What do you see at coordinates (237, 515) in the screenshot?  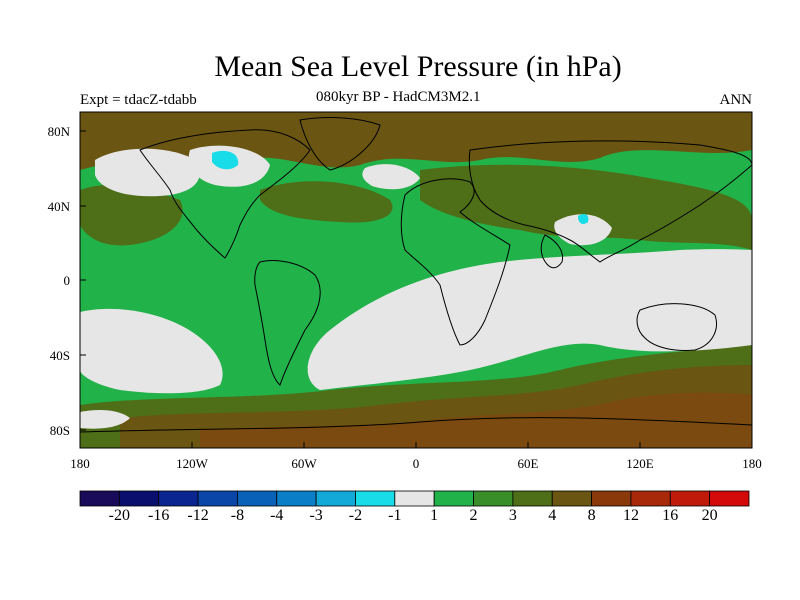 I see `colorbar-label: -8` at bounding box center [237, 515].